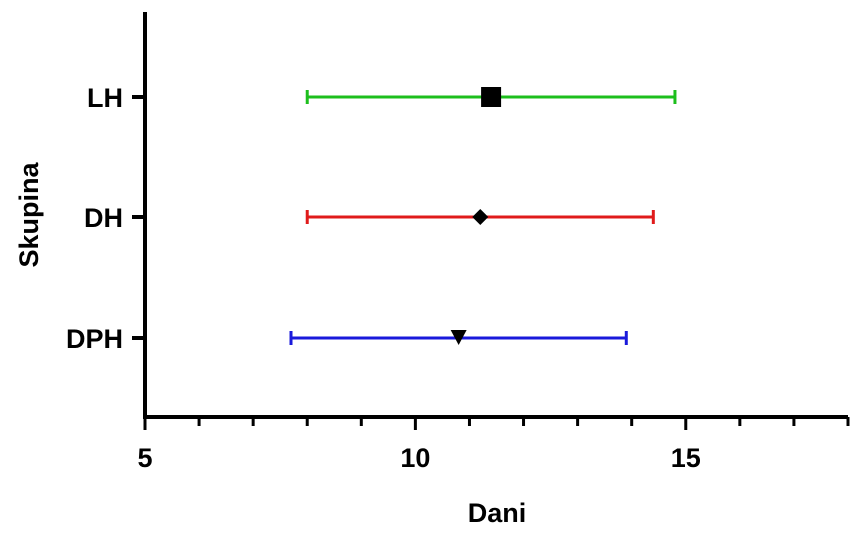  Describe the element at coordinates (103, 218) in the screenshot. I see `y-tick-label: DH` at that location.